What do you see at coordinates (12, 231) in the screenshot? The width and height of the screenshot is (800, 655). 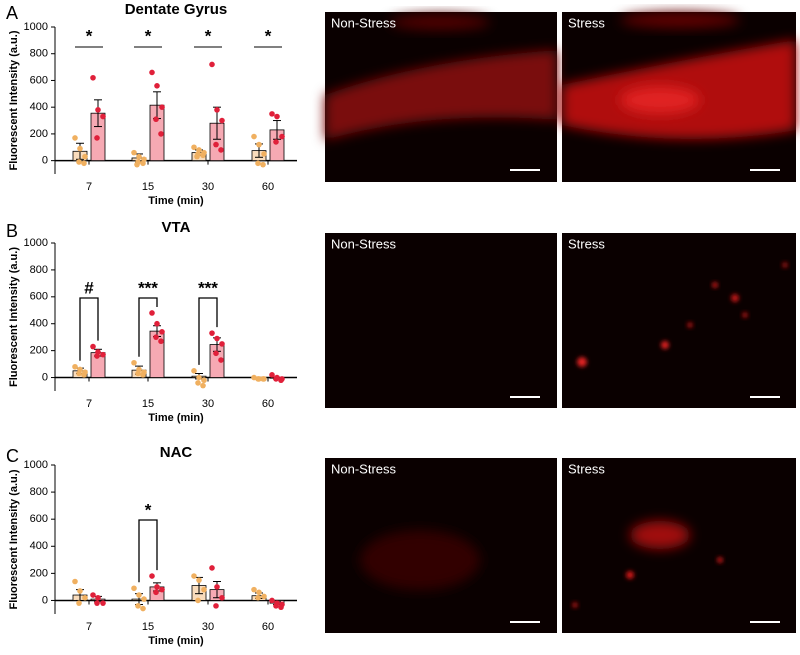 I see `panel-letter: B` at bounding box center [12, 231].